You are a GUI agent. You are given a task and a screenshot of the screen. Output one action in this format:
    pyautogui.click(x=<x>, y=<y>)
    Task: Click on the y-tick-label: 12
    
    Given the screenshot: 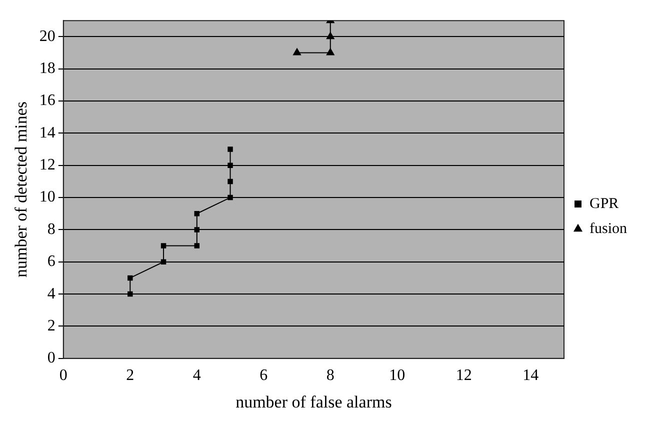 What is the action you would take?
    pyautogui.click(x=47, y=165)
    